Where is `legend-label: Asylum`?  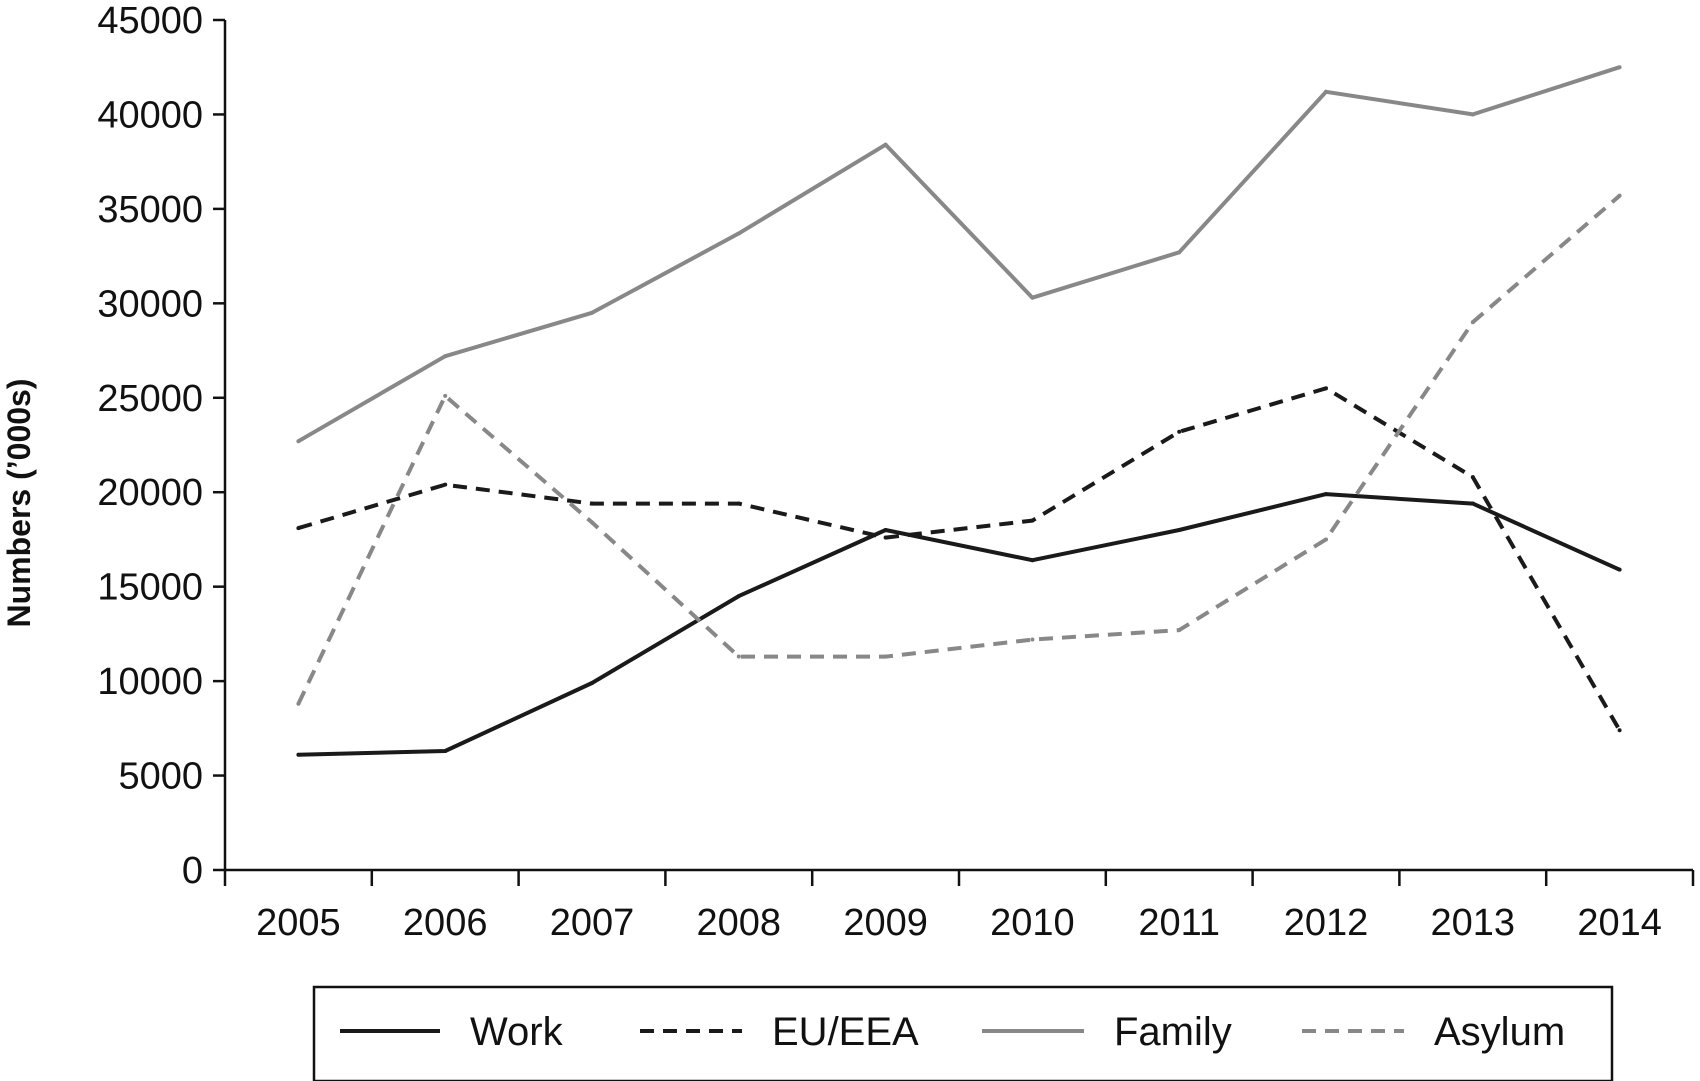
legend-label: Asylum is located at coordinates (1499, 1032).